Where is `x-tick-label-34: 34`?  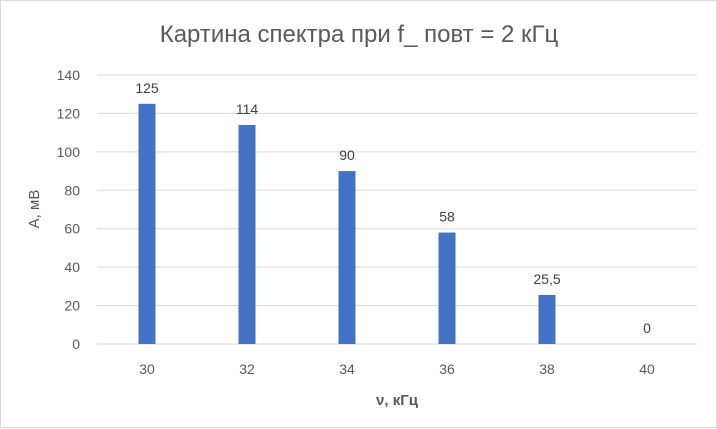
x-tick-label-34: 34 is located at coordinates (347, 369).